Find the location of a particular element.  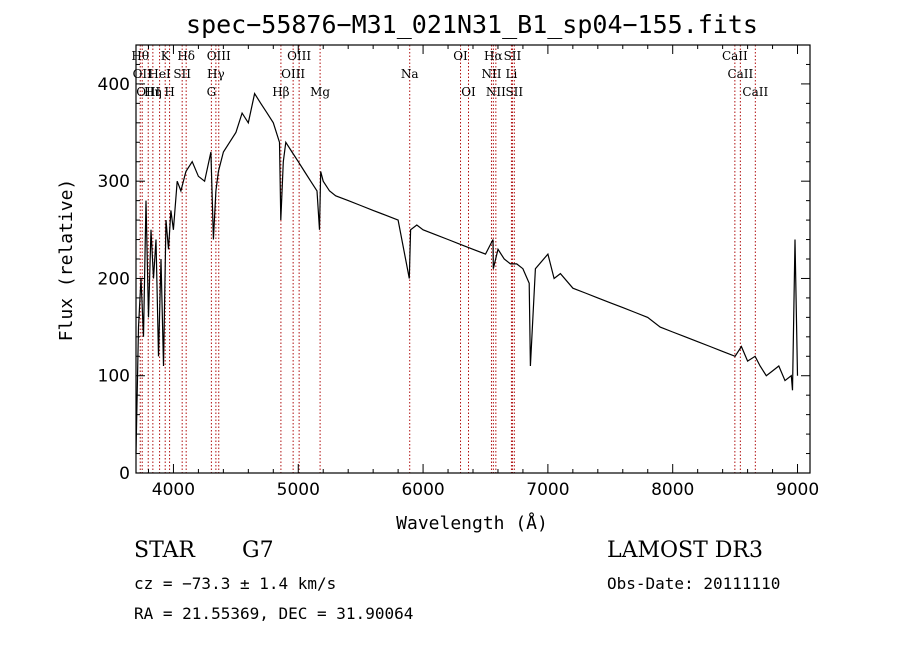

line-label-7: SII is located at coordinates (182, 74).